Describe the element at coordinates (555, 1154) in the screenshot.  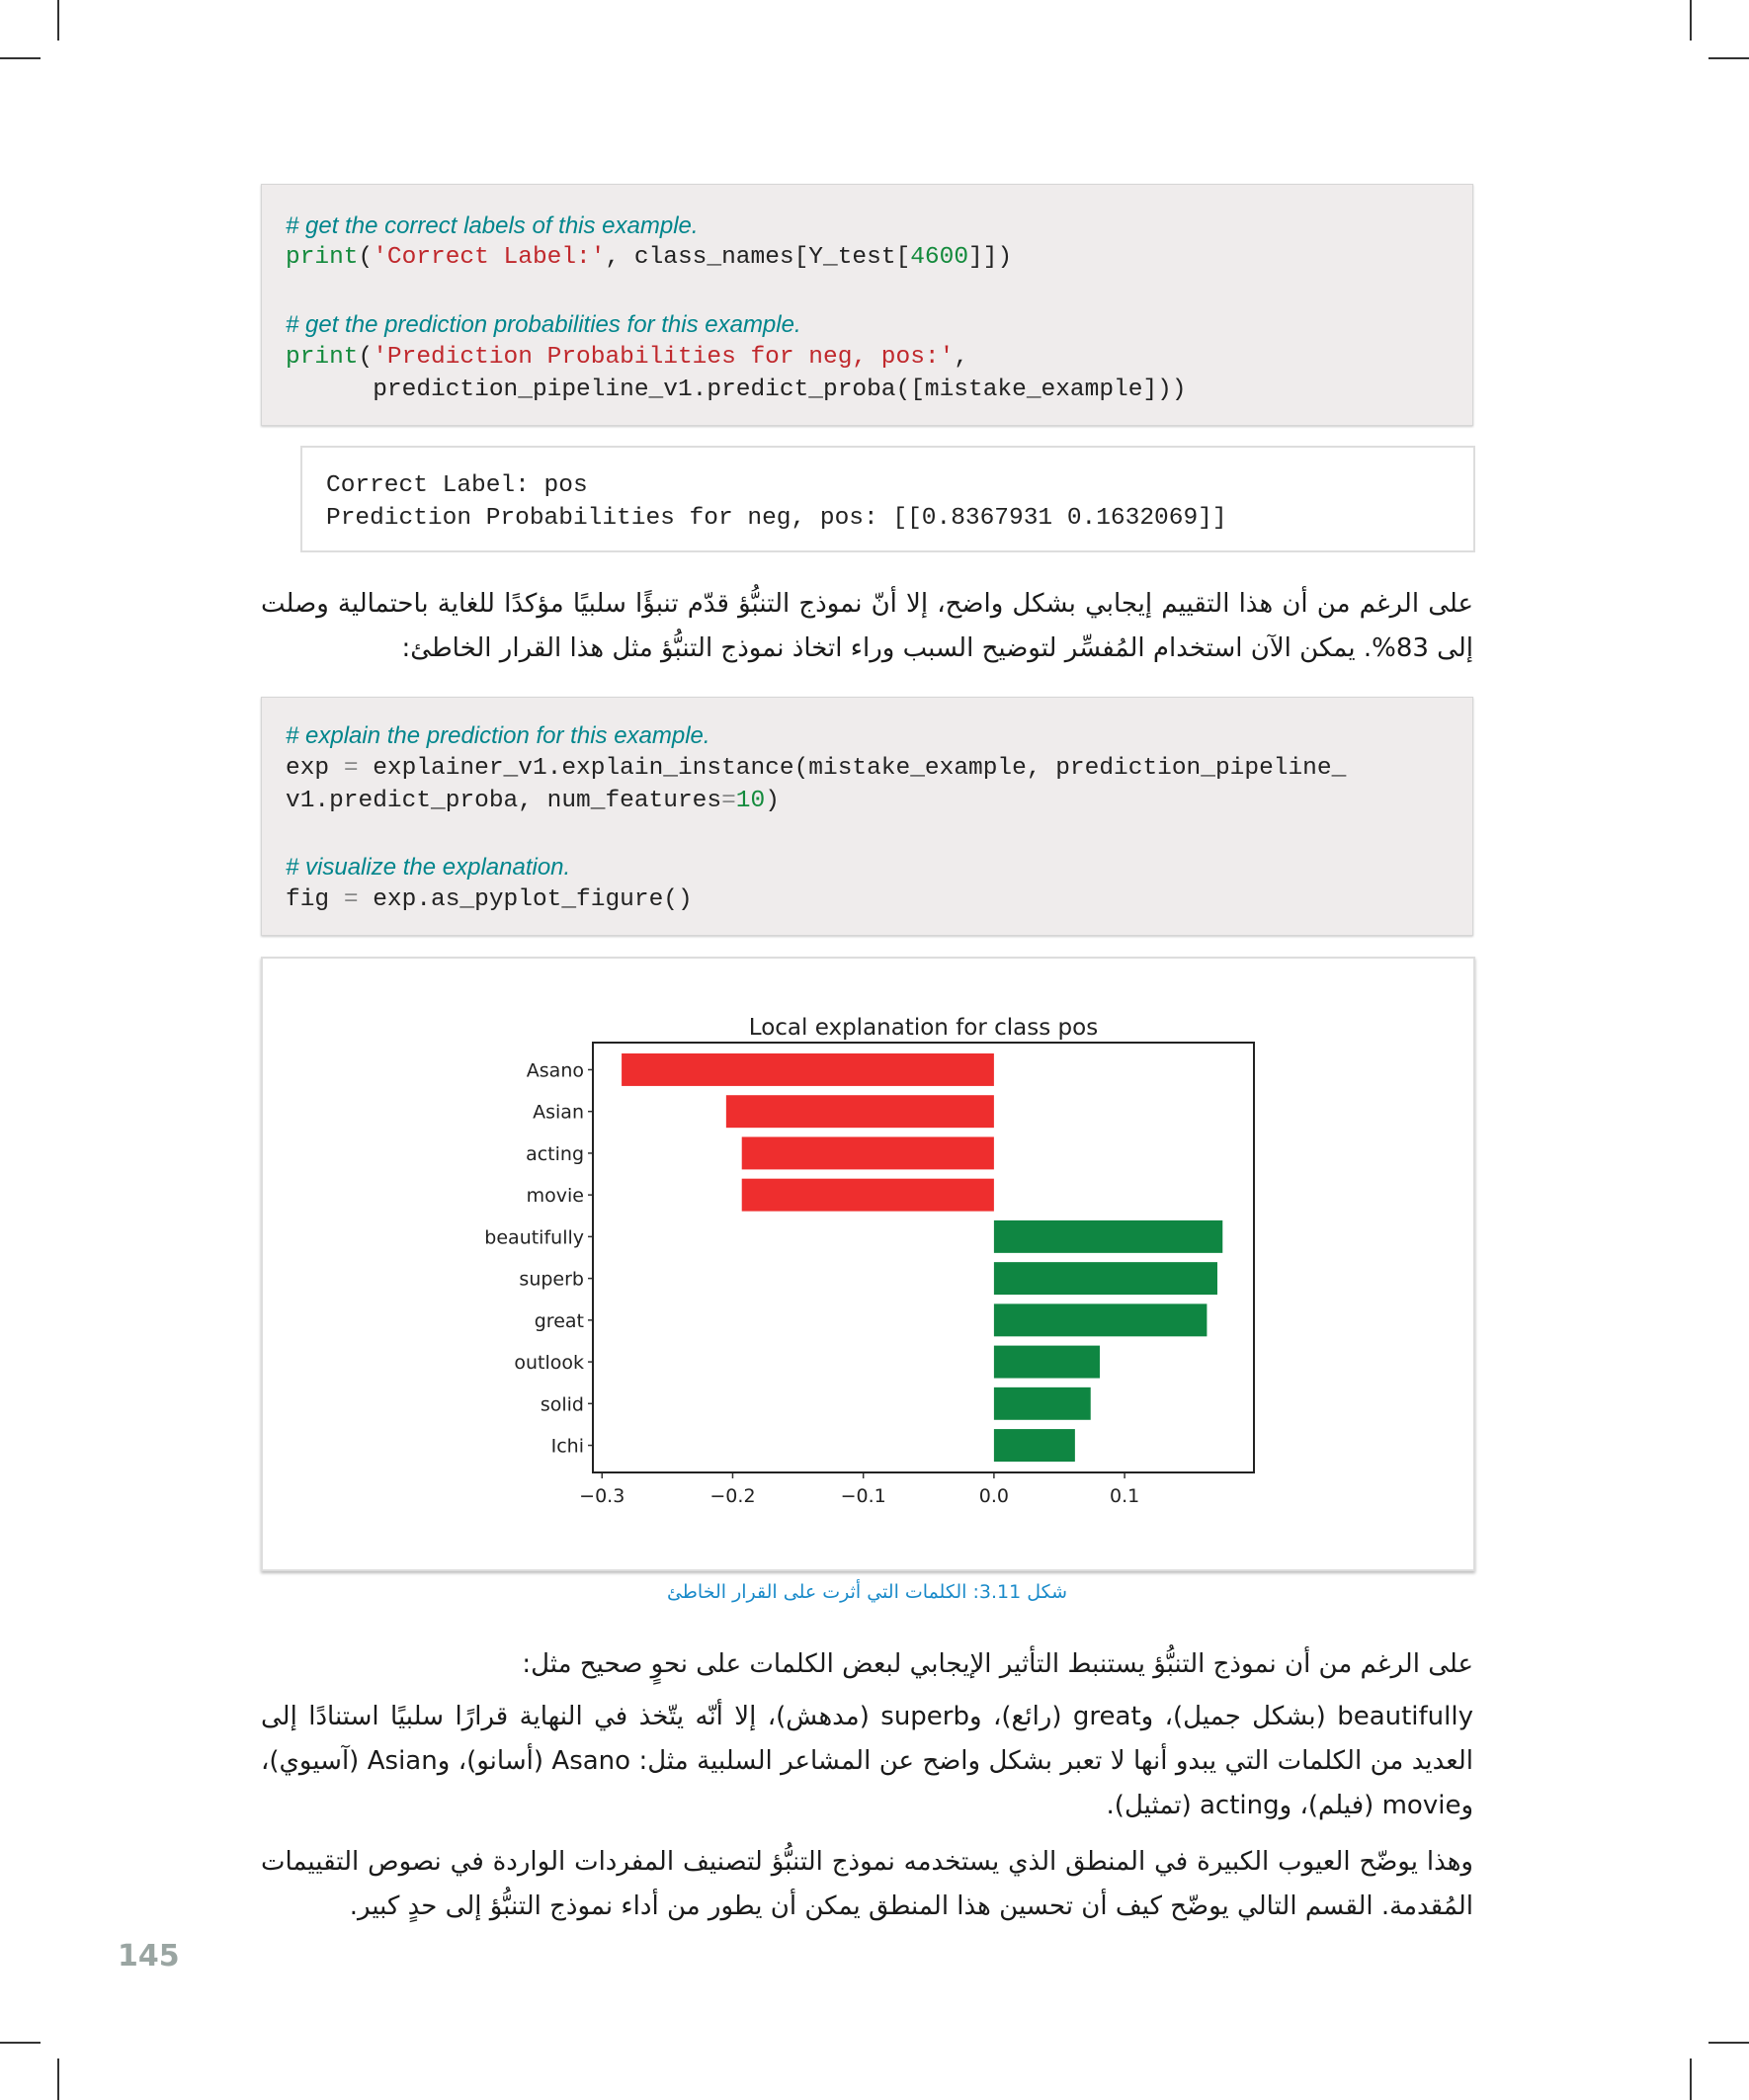
I see `y-tick-label: acting` at that location.